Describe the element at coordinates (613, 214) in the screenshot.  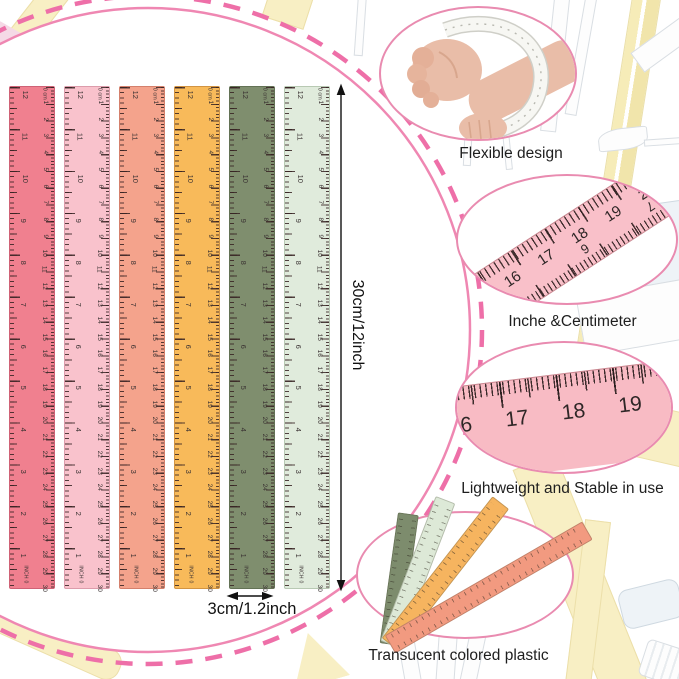
I see `closeup-cm-number: 19` at that location.